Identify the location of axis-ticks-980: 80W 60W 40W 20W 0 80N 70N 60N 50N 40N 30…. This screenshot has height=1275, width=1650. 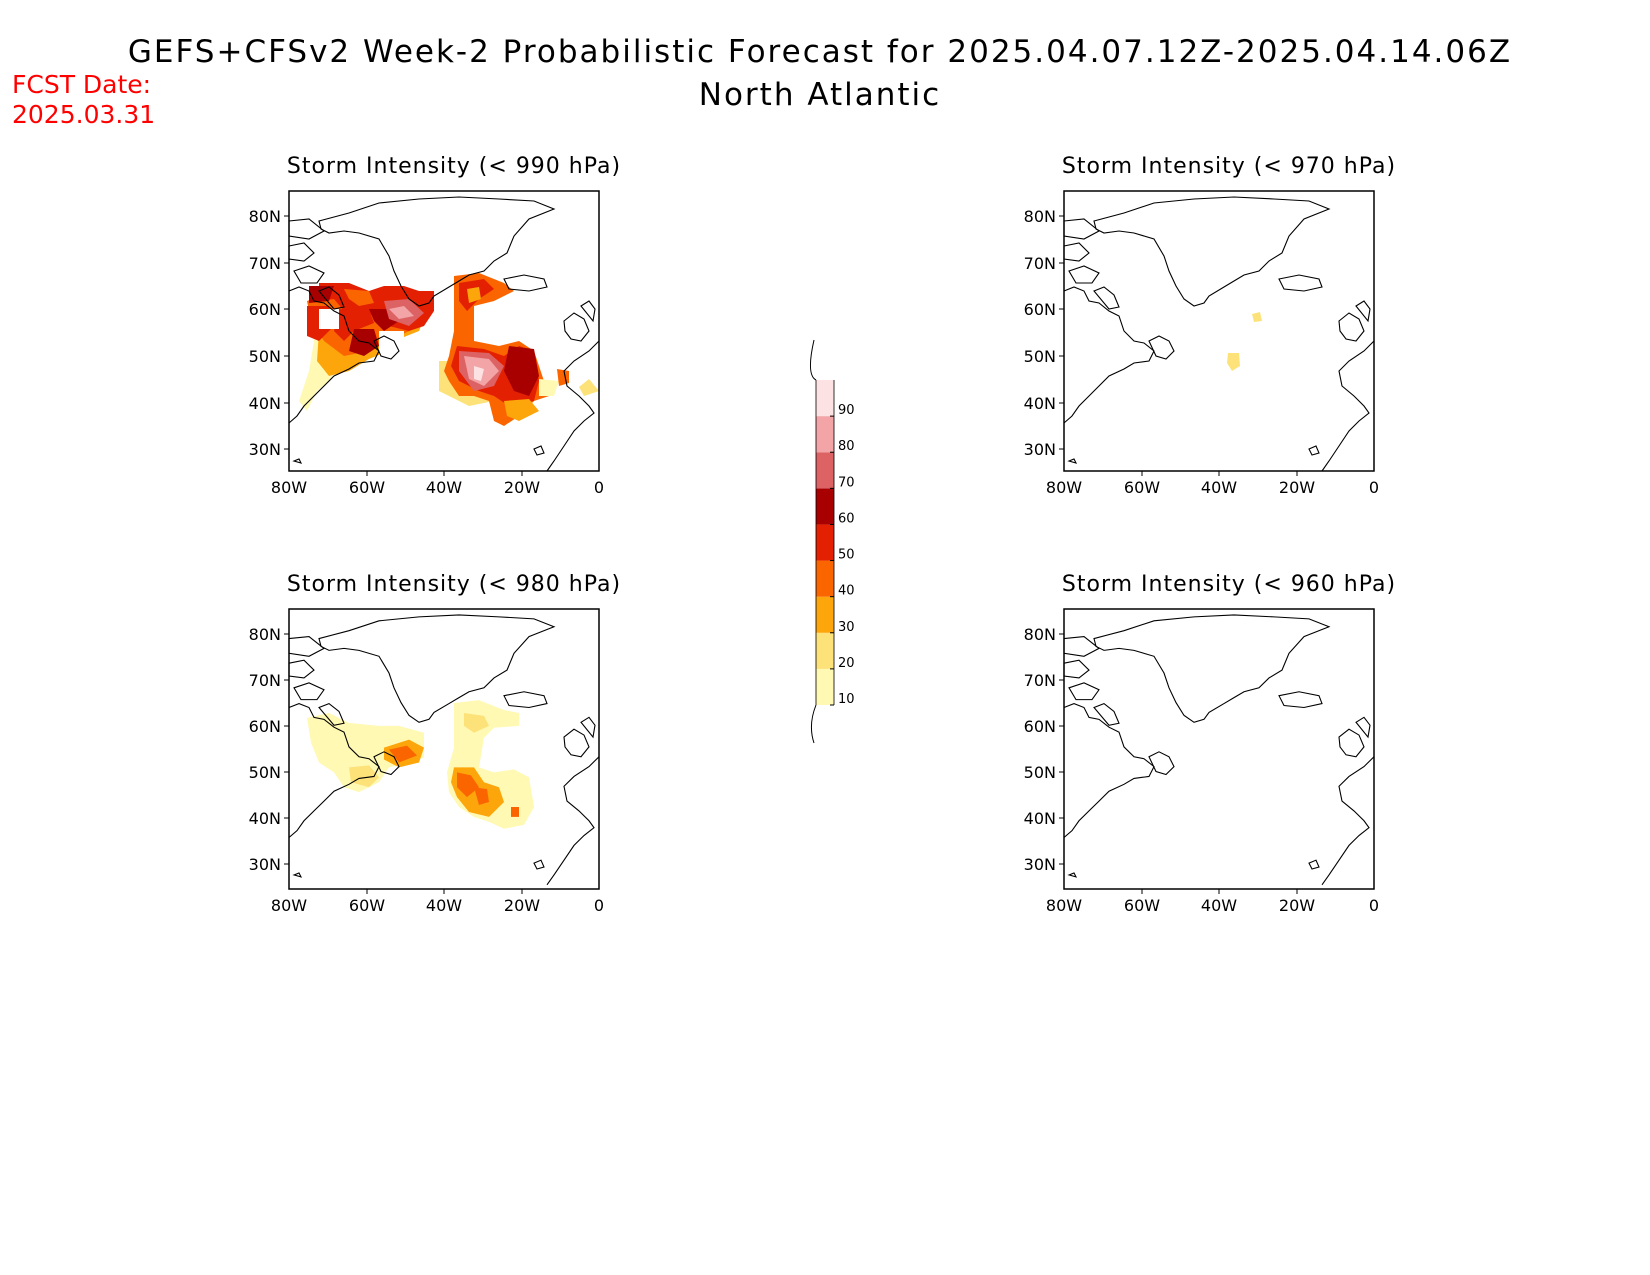
(426, 770).